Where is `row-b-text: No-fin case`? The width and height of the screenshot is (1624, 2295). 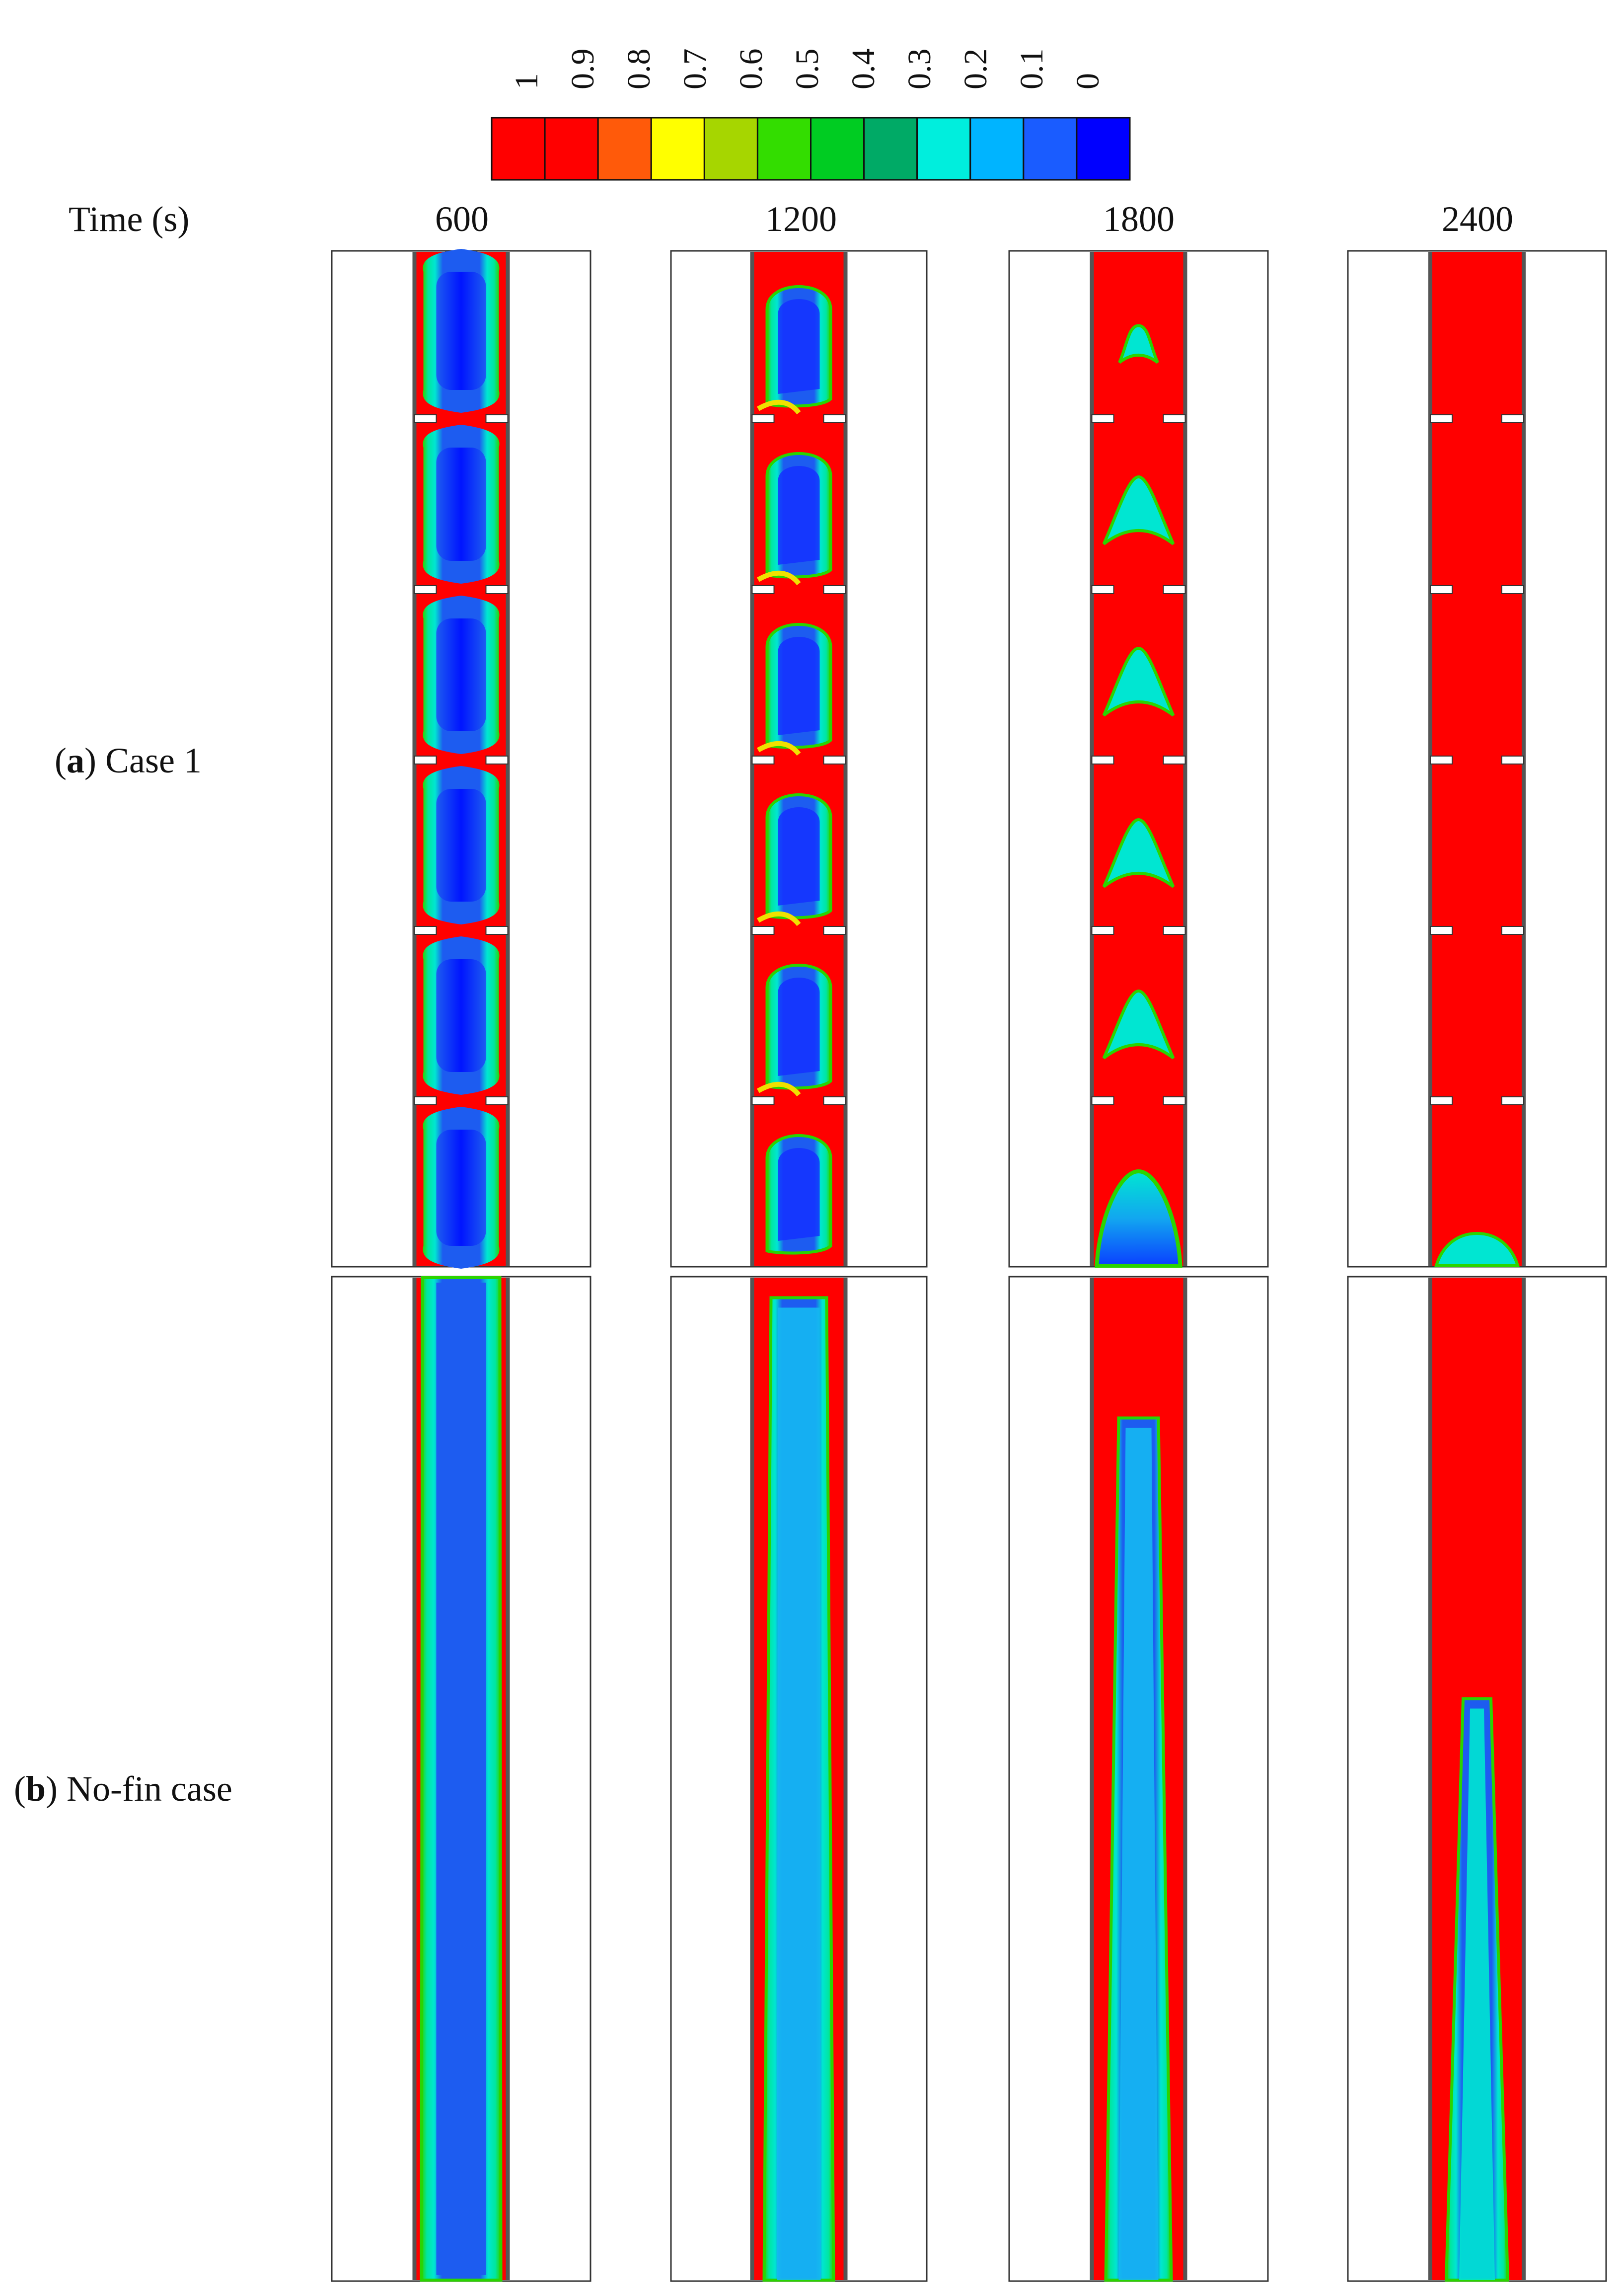
row-b-text: No-fin case is located at coordinates (145, 1789).